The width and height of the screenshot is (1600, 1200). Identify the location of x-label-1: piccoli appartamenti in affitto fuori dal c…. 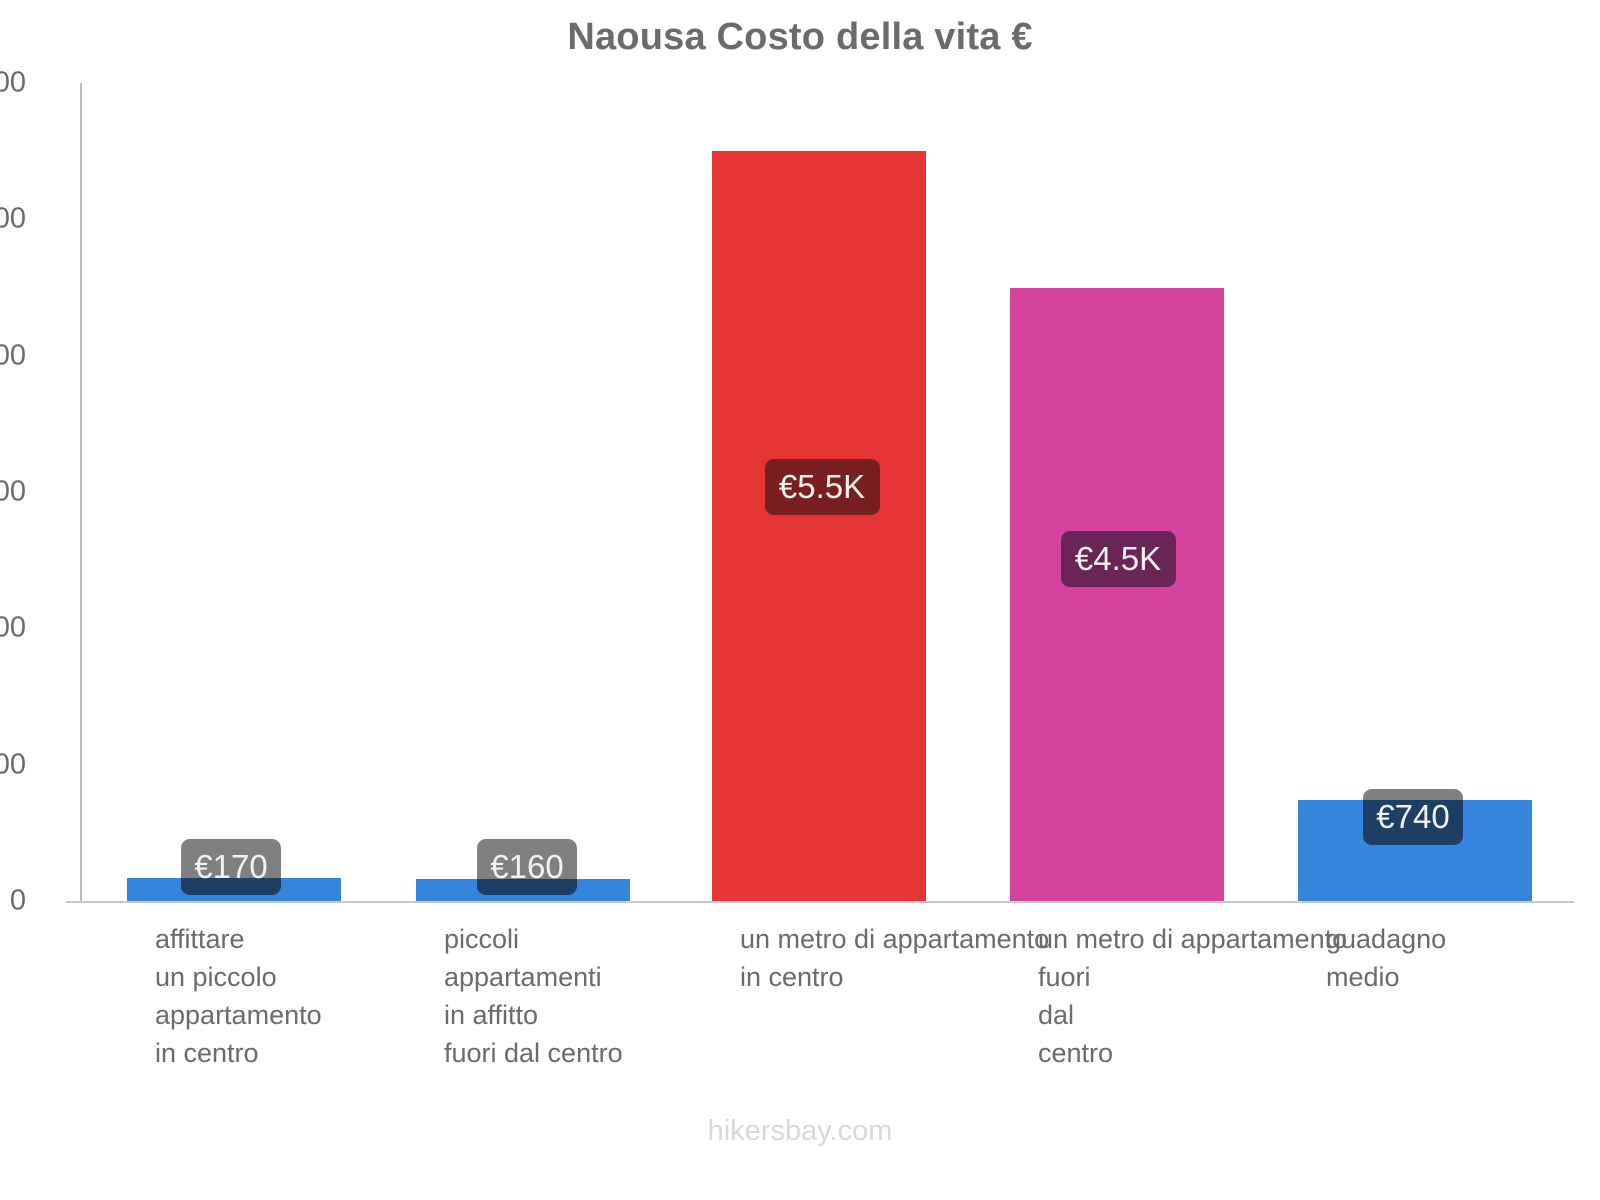
(533, 996).